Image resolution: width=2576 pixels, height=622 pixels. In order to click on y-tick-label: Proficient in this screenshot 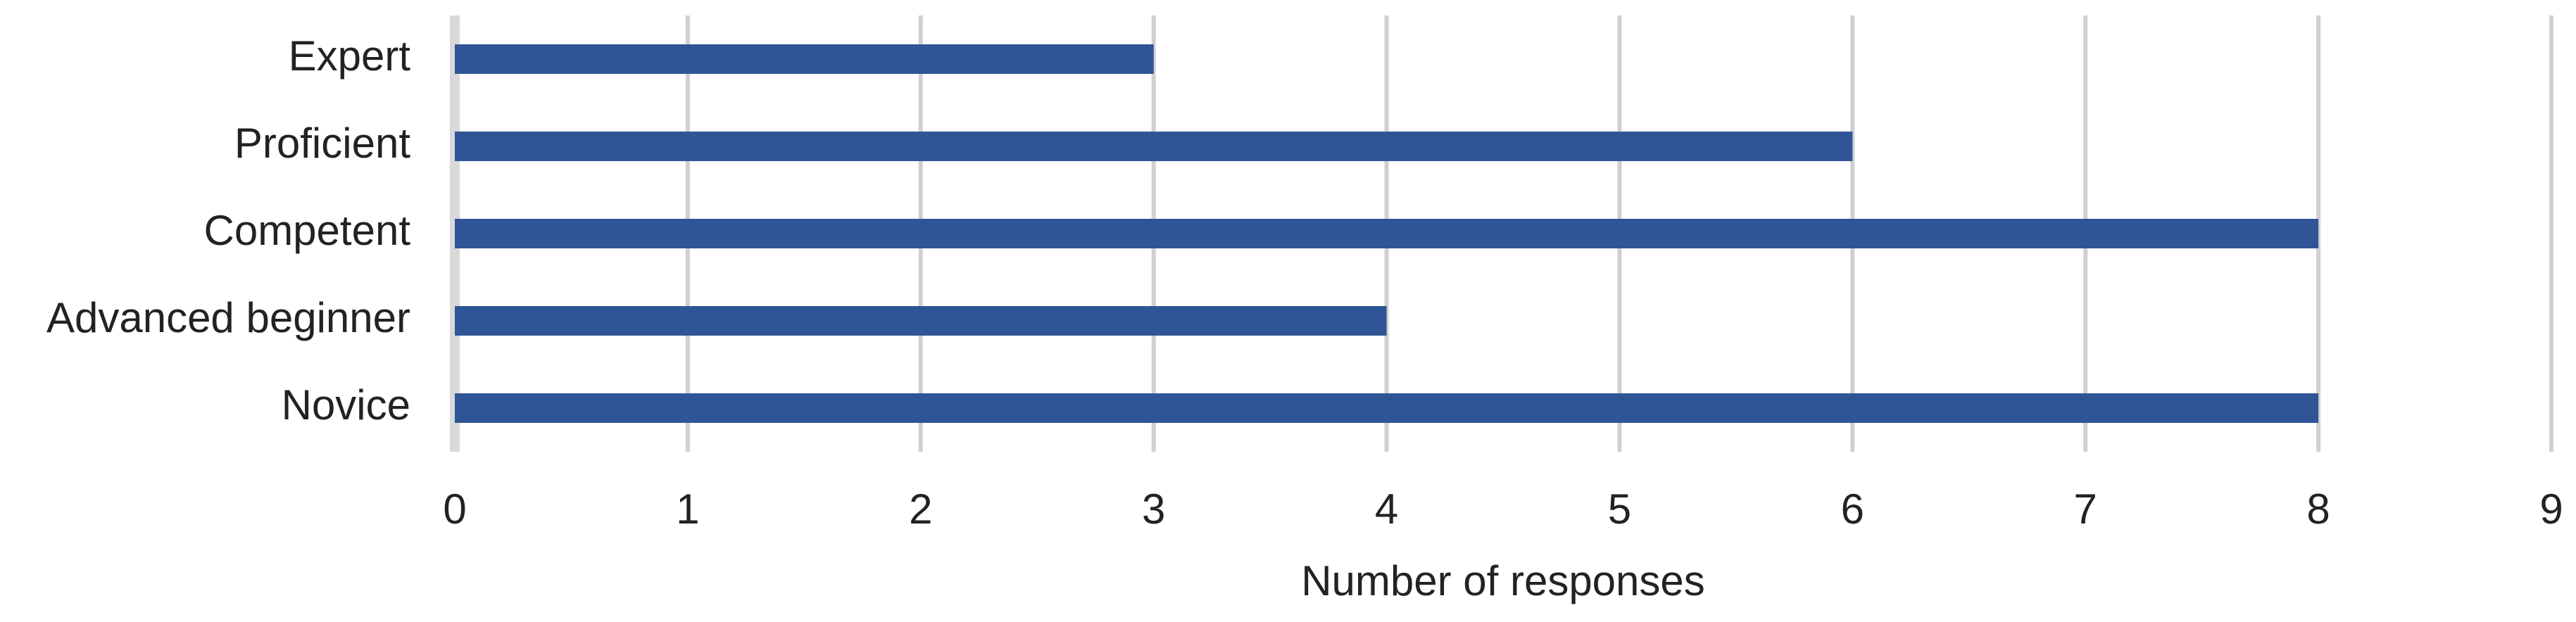, I will do `click(322, 144)`.